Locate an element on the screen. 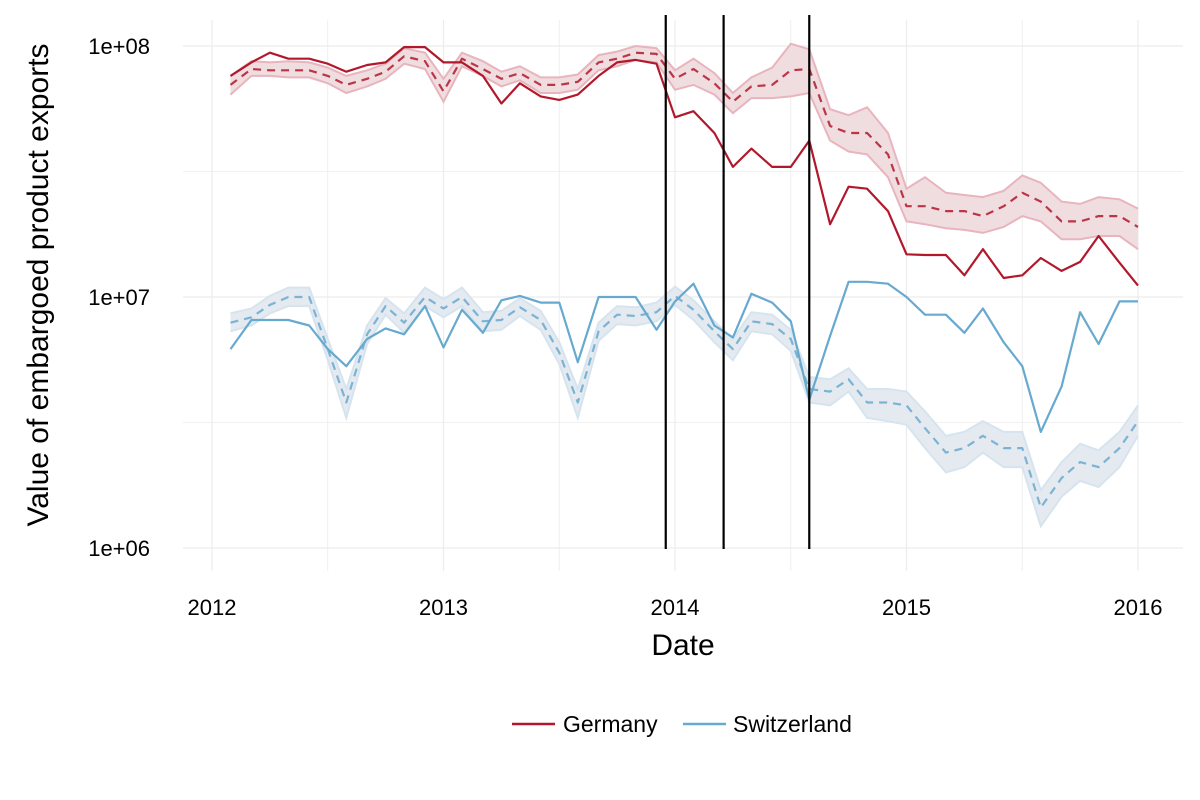 Image resolution: width=1200 pixels, height=800 pixels. y-axis-title: Value of embargoed product exports is located at coordinates (38, 284).